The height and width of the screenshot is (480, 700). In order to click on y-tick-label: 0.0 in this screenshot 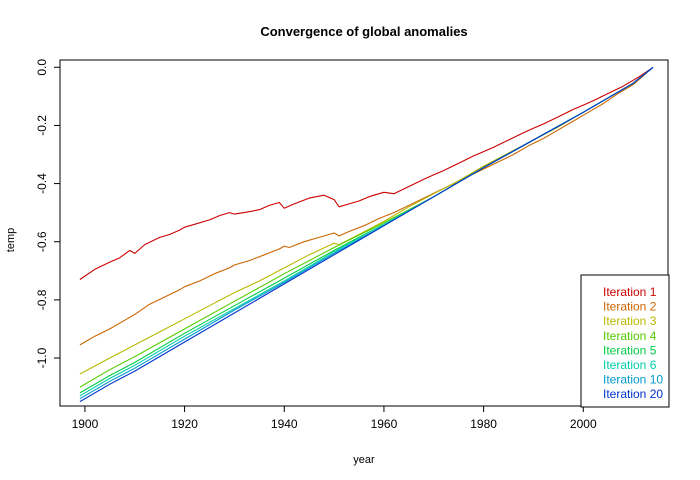, I will do `click(42, 67)`.